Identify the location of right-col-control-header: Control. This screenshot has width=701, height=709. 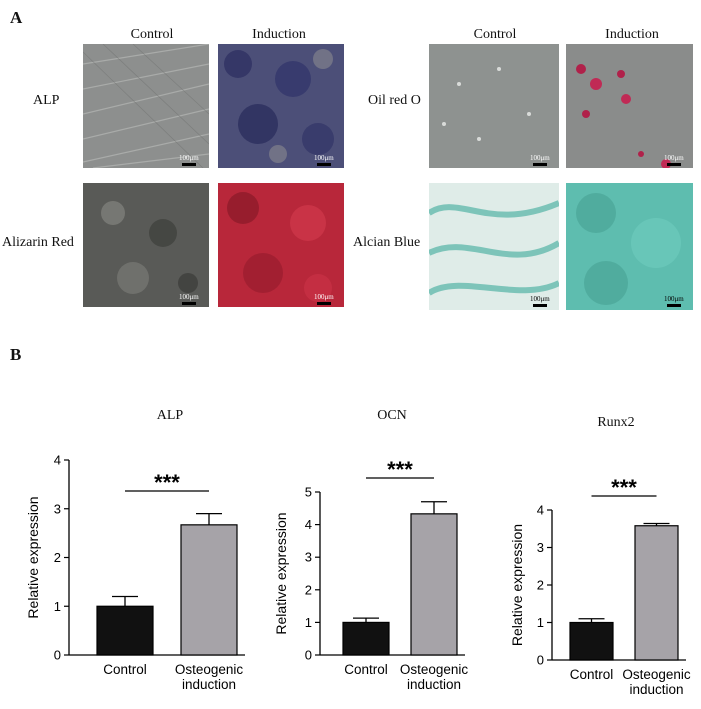
(495, 34).